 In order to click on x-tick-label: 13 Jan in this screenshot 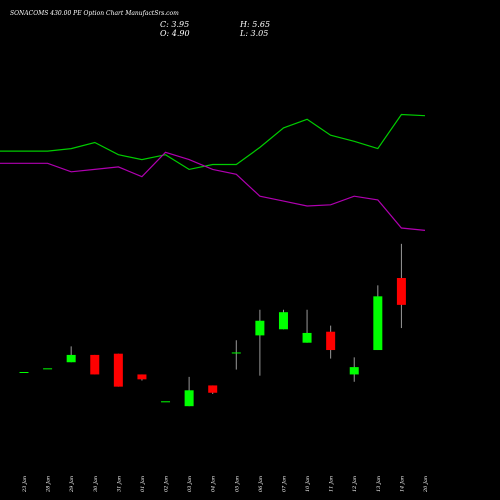, I will do `click(379, 484)`.